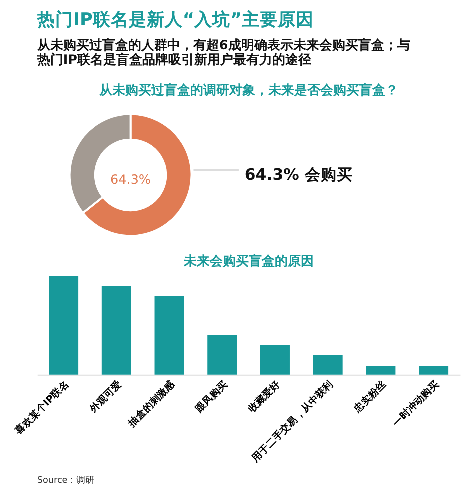 The image size is (474, 498). What do you see at coordinates (42, 408) in the screenshot?
I see `x-tick-label: 喜欢某个IP联名` at bounding box center [42, 408].